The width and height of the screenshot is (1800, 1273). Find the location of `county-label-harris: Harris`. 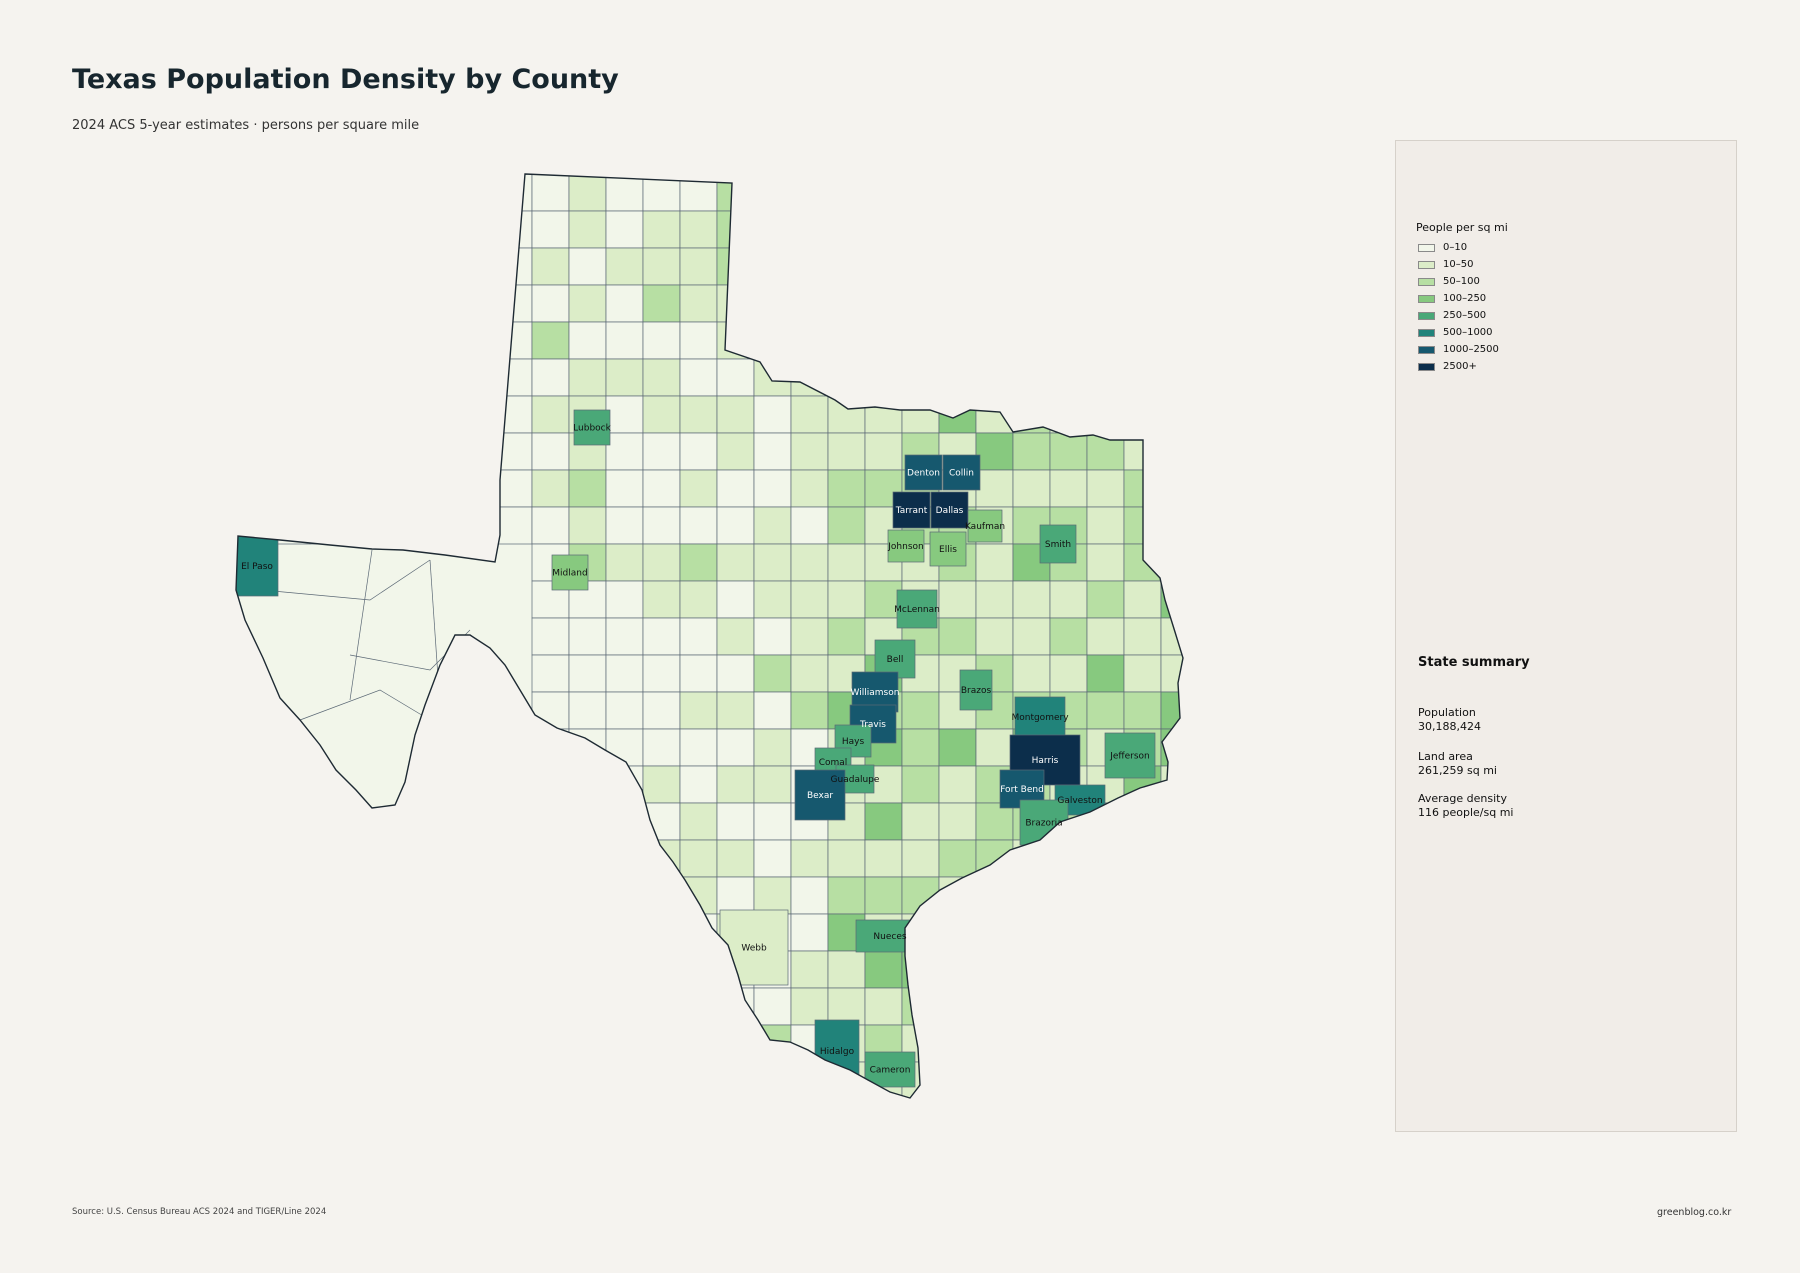

county-label-harris: Harris is located at coordinates (1045, 761).